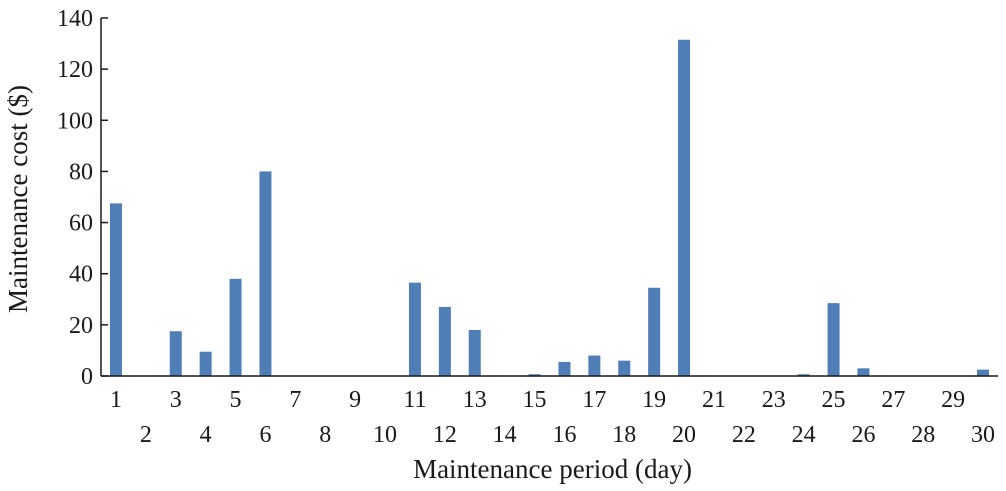  Describe the element at coordinates (265, 435) in the screenshot. I see `x-tick-label: 6` at that location.